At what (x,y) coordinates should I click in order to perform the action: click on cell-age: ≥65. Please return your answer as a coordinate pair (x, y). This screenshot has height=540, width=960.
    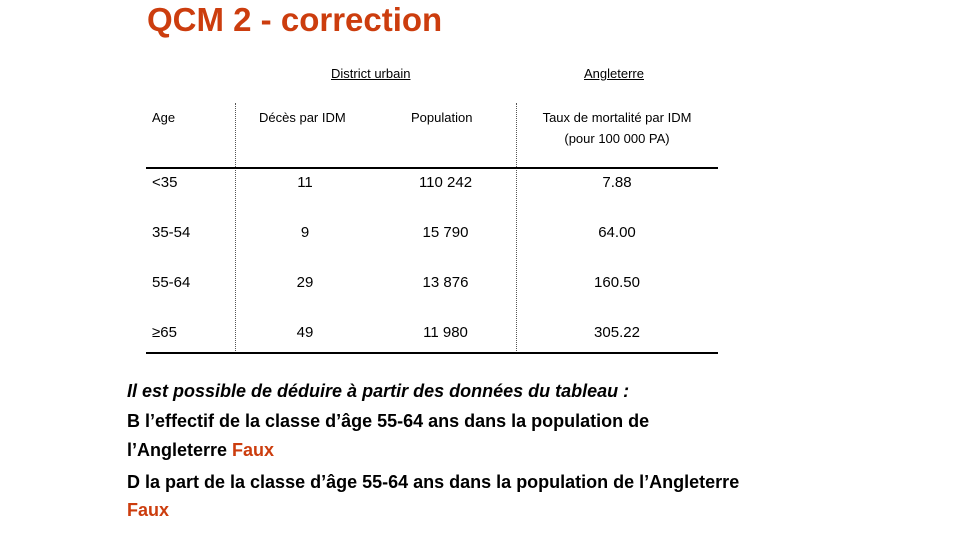
    Looking at the image, I should click on (164, 332).